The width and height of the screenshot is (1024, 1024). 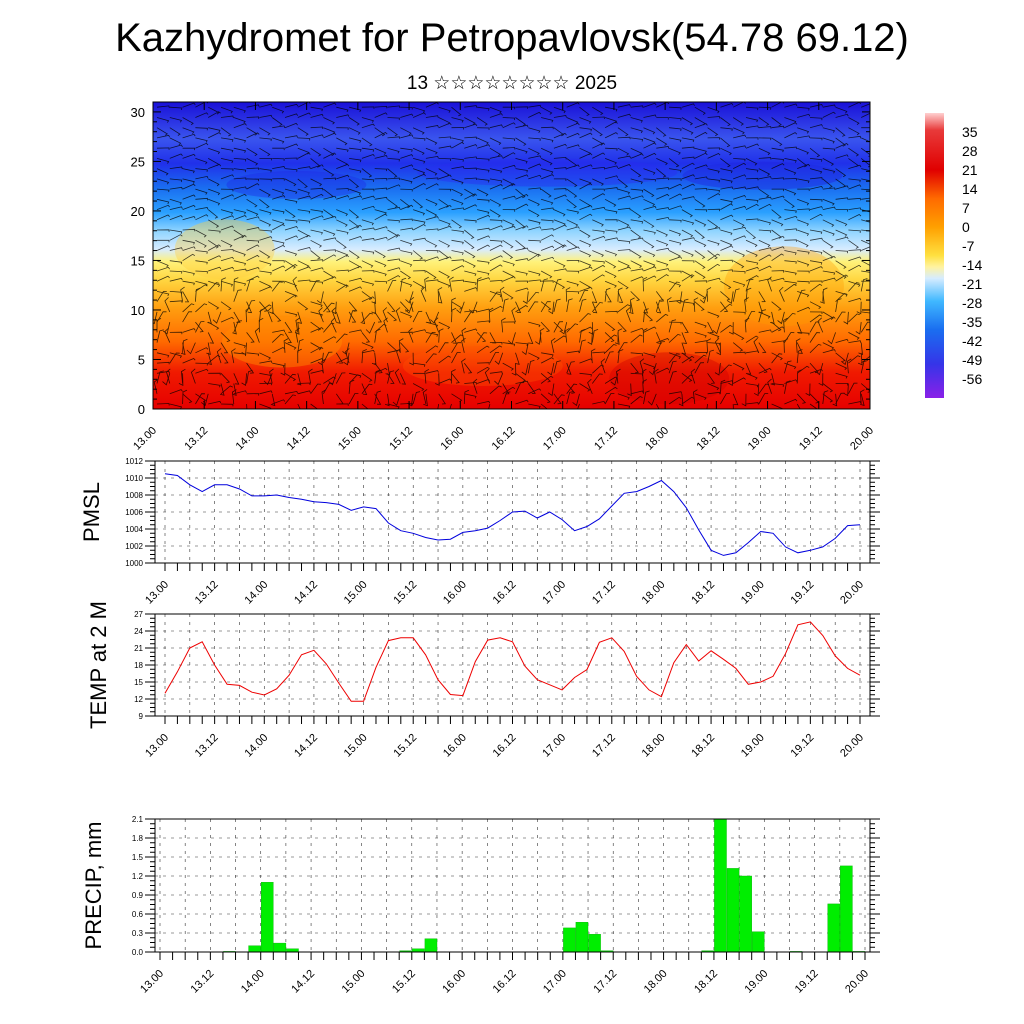 I want to click on colorbar-gradient, so click(x=934, y=255).